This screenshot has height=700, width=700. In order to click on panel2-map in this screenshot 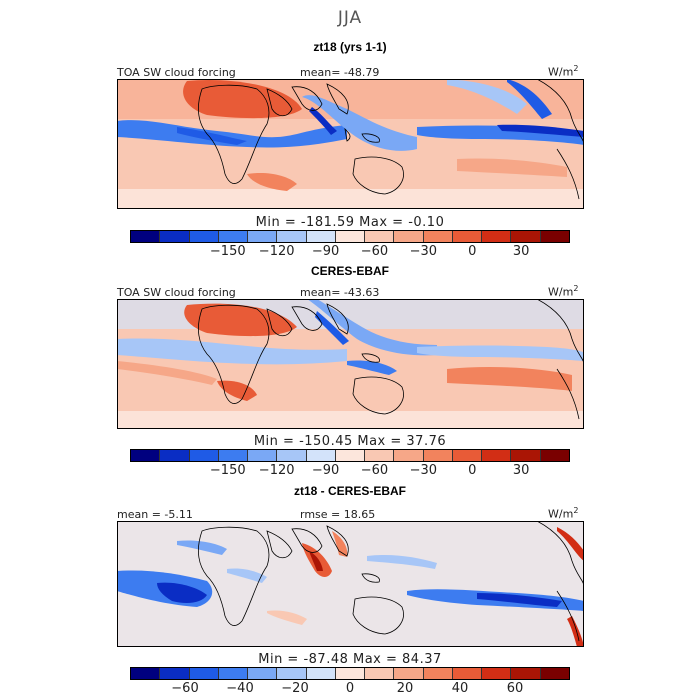, I will do `click(350, 364)`.